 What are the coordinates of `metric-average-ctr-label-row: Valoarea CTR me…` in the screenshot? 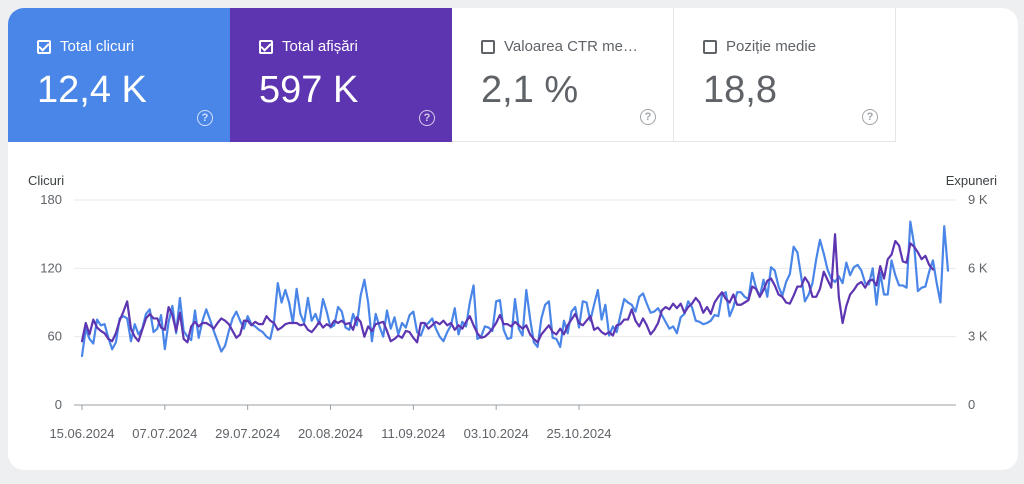 It's located at (559, 46).